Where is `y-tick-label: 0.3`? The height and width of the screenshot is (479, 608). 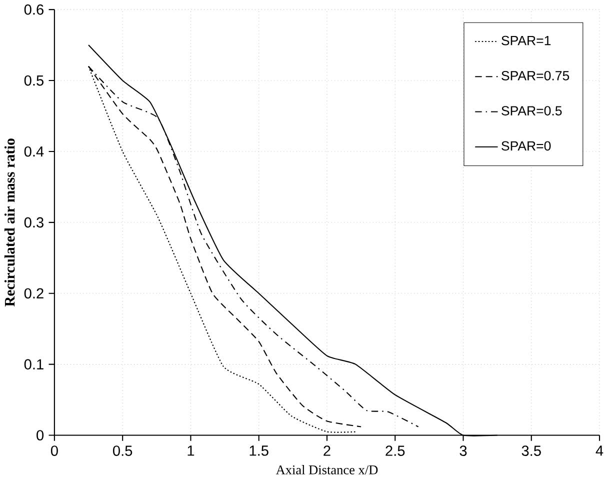
y-tick-label: 0.3 is located at coordinates (34, 222).